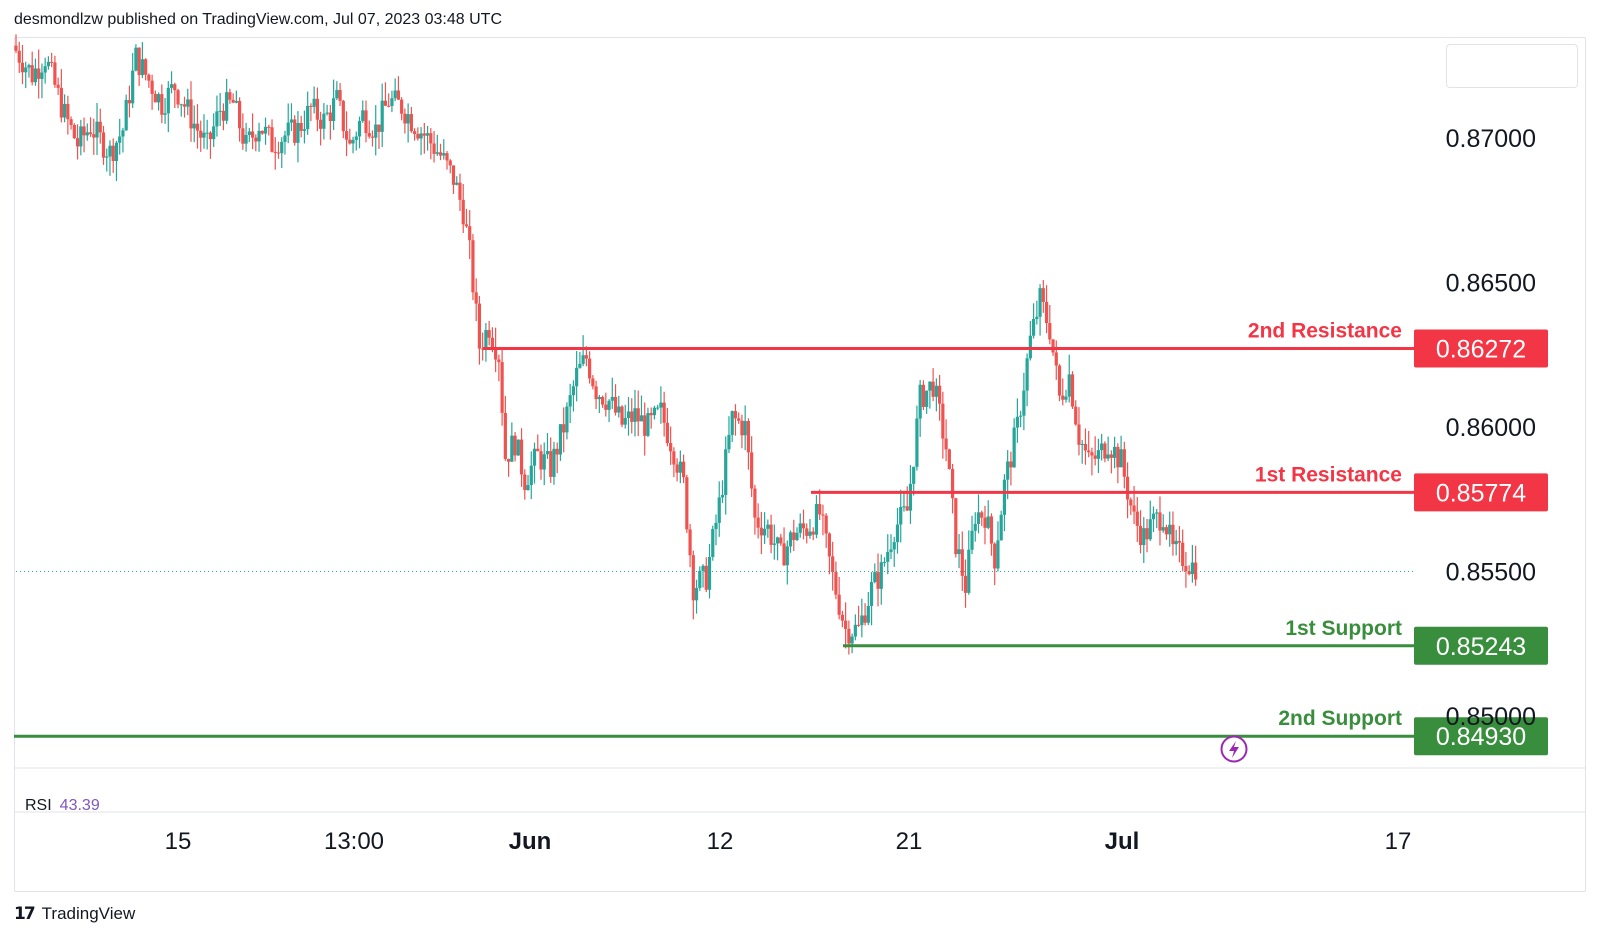 The height and width of the screenshot is (938, 1600). I want to click on footer-brand: 17 TradingView, so click(74, 914).